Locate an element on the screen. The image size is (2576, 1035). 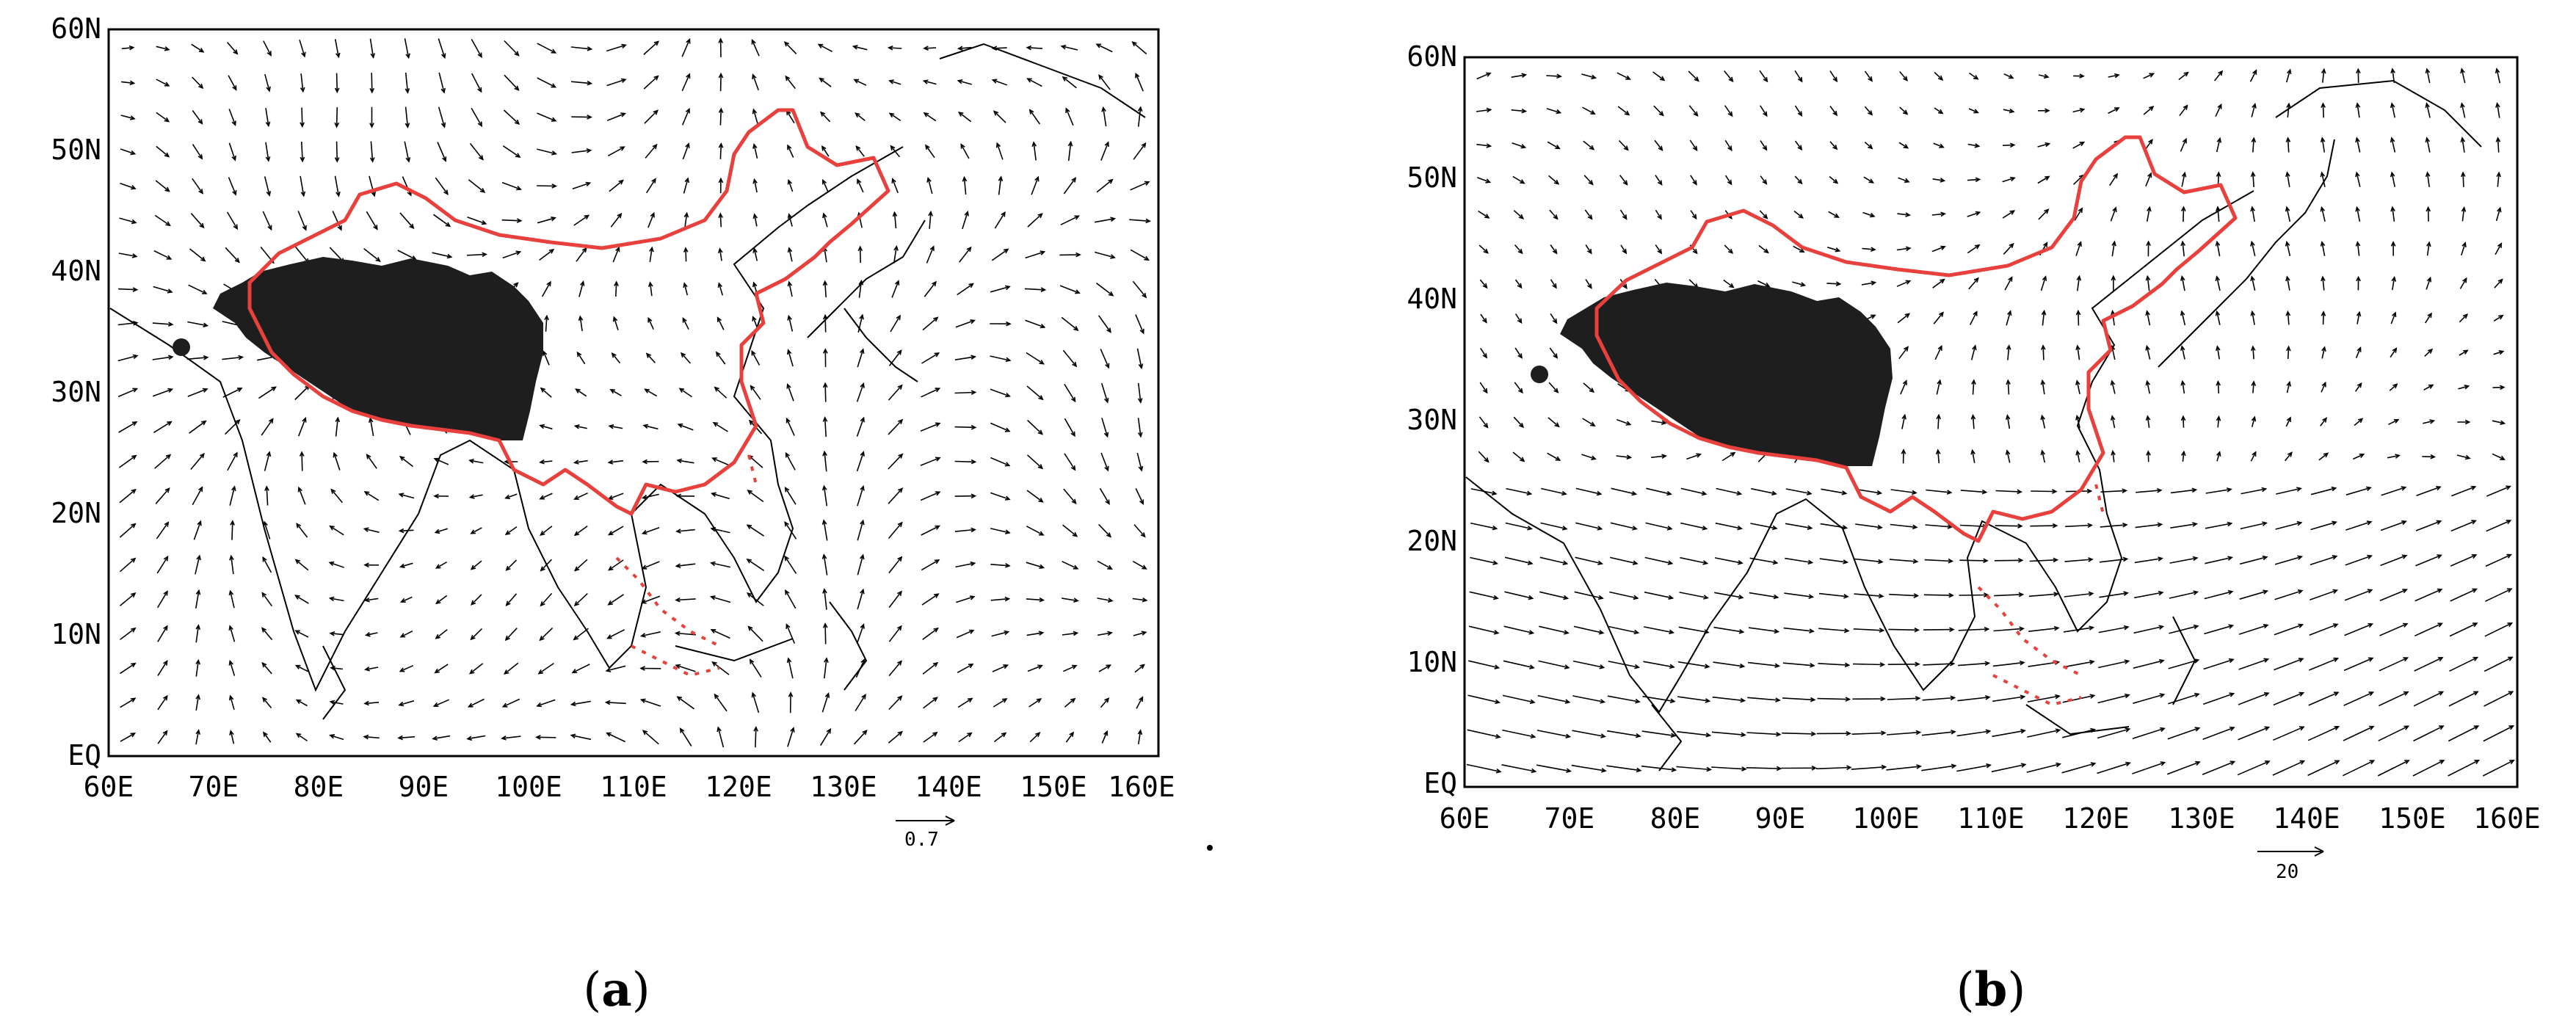
y-axis-a: 60N 50N 40N 30N 20N 10N EQ is located at coordinates (76, 391).